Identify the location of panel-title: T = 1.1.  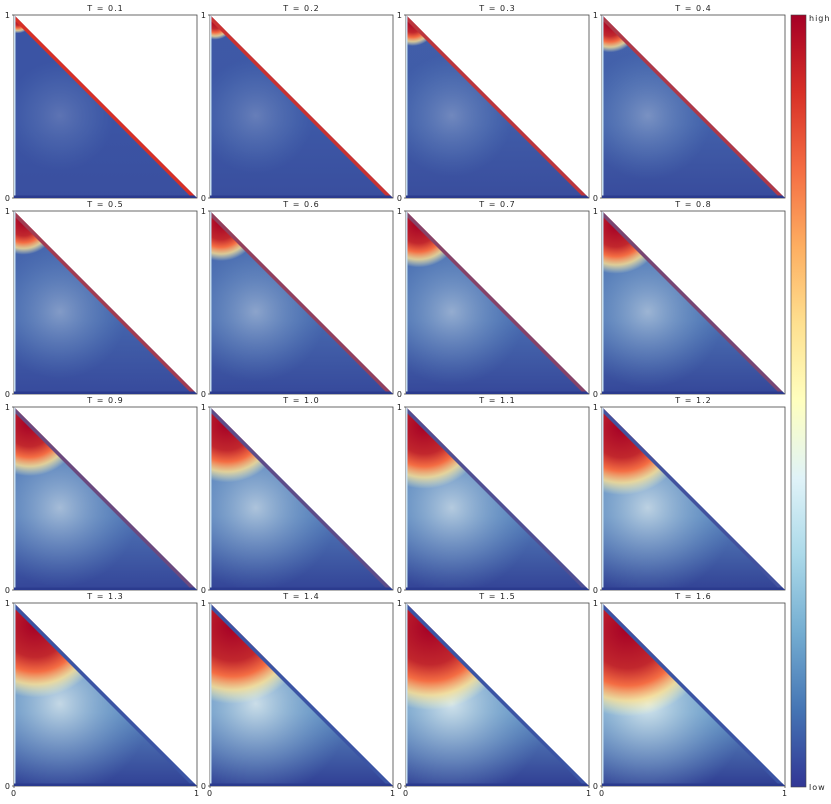
(496, 400).